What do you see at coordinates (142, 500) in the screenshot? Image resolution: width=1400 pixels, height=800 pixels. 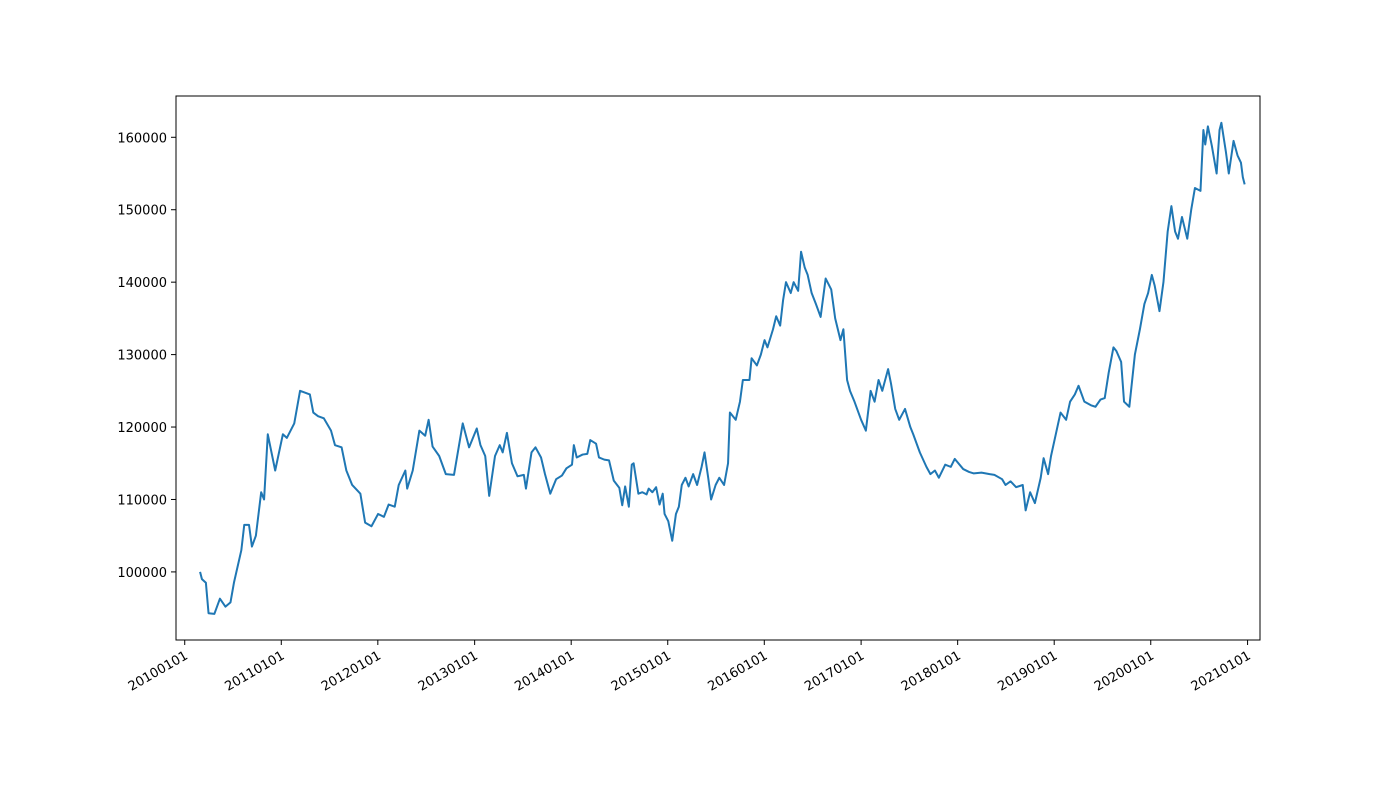 I see `y-tick-label: 110000` at bounding box center [142, 500].